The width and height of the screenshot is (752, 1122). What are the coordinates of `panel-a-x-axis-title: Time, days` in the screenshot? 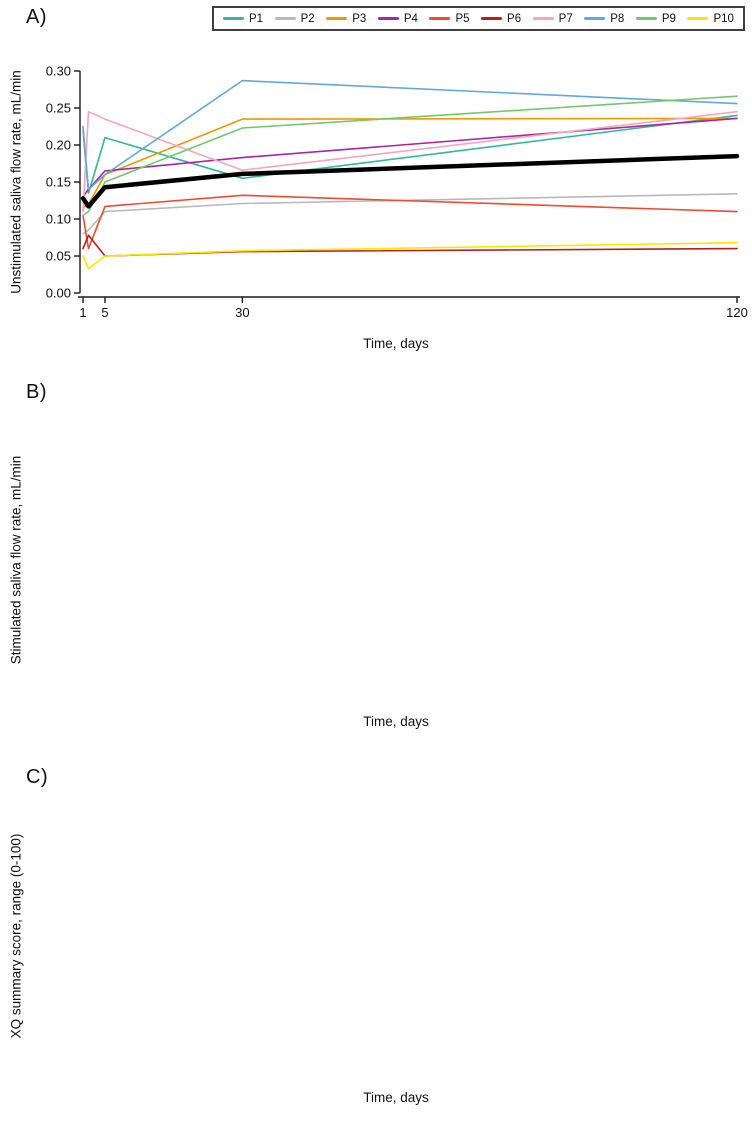 It's located at (396, 343).